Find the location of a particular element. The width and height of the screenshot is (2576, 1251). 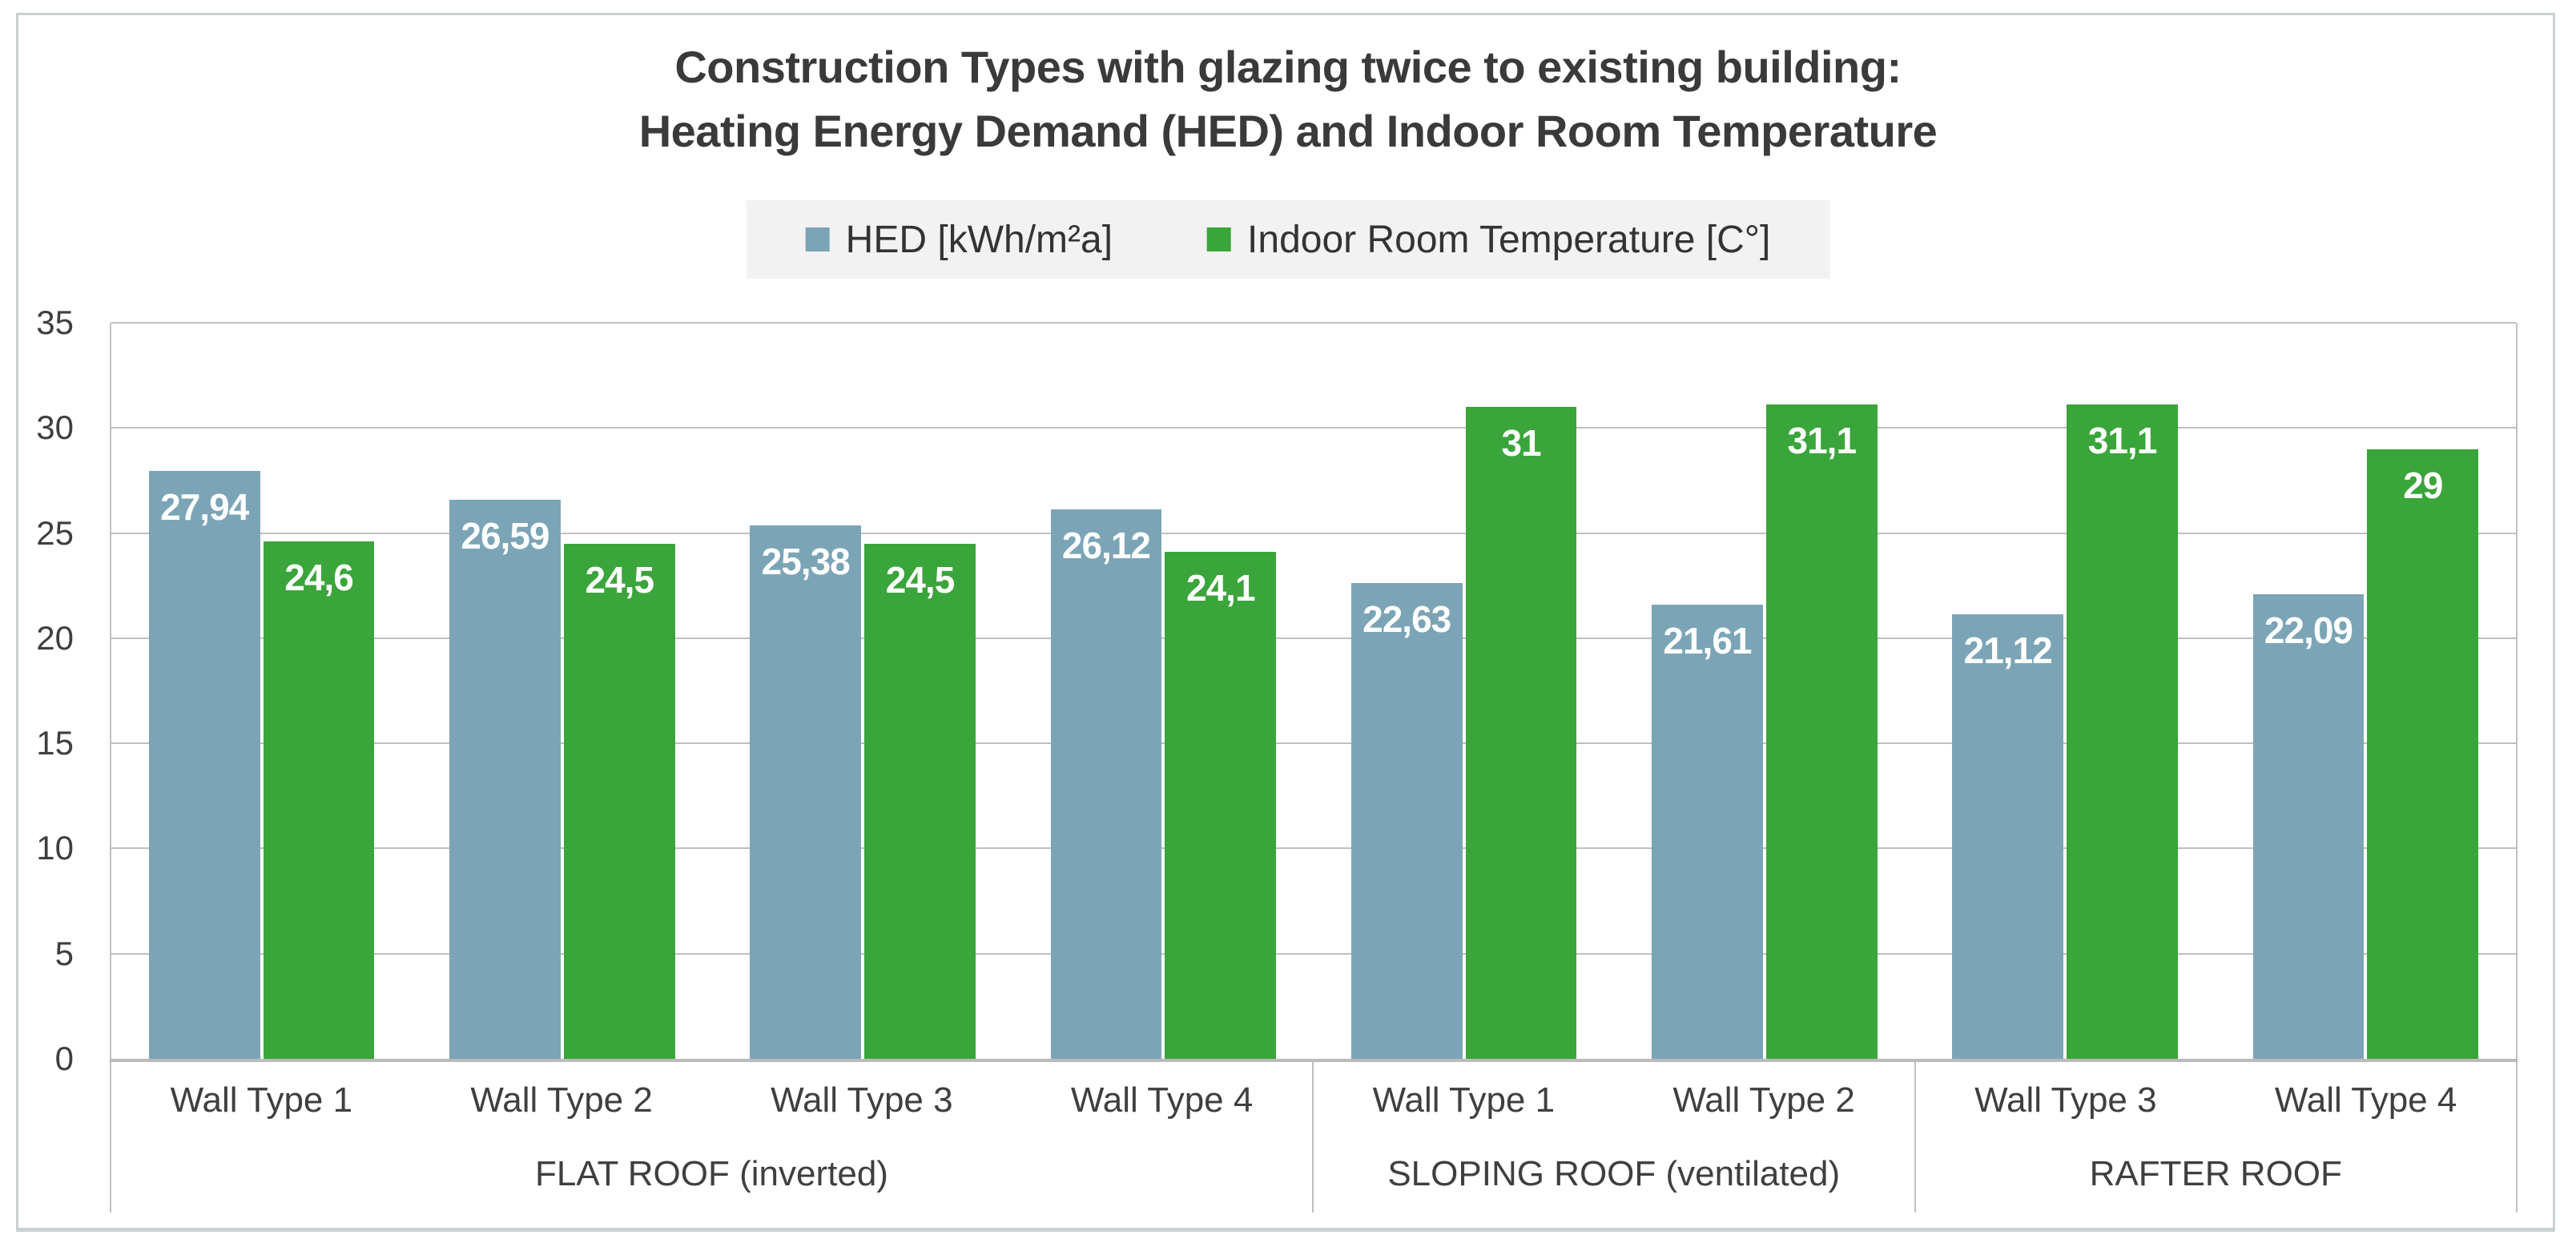

category-slot: 22,63 31 is located at coordinates (1464, 691).